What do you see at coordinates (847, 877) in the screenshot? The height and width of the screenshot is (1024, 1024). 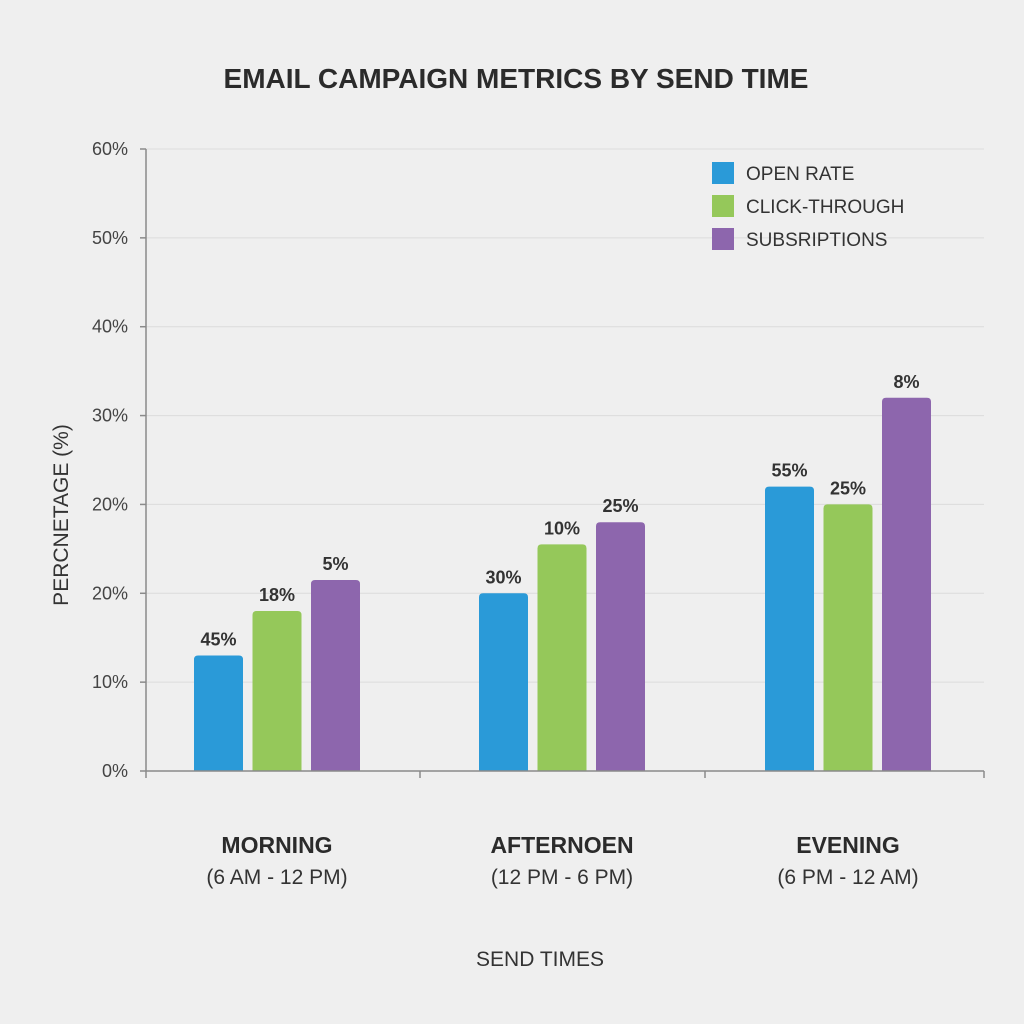 I see `category-subtitle: (6 PM - 12 AM)` at bounding box center [847, 877].